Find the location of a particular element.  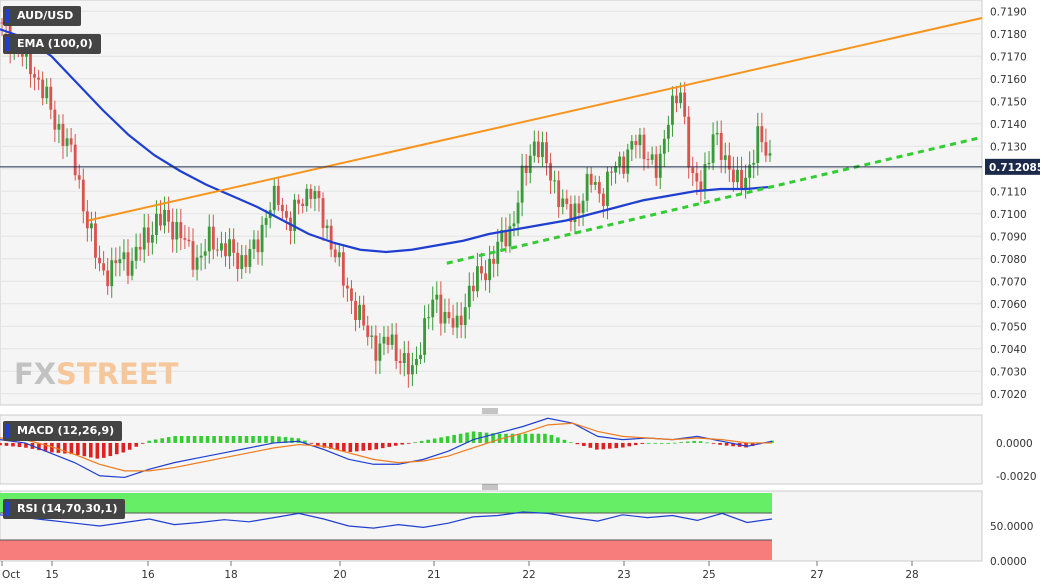

lower-trendline is located at coordinates (714, 200).